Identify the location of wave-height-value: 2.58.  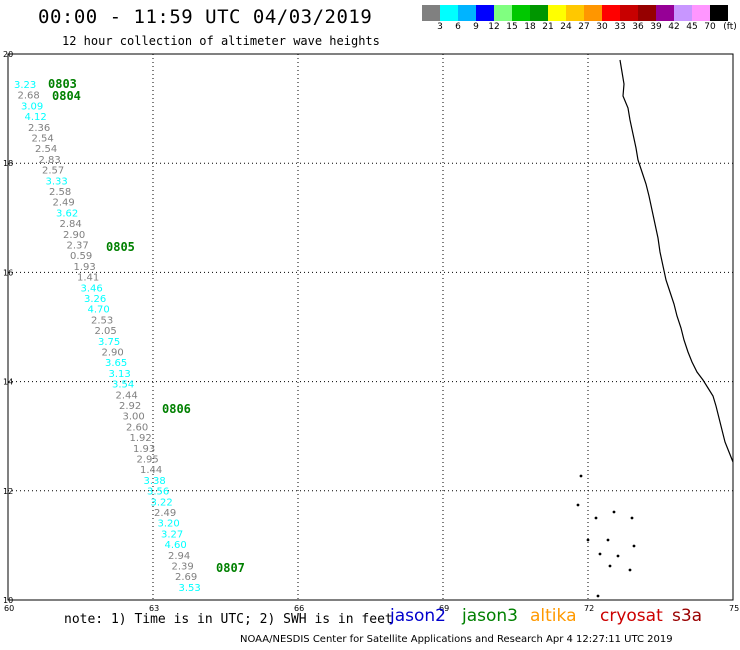
(60, 192).